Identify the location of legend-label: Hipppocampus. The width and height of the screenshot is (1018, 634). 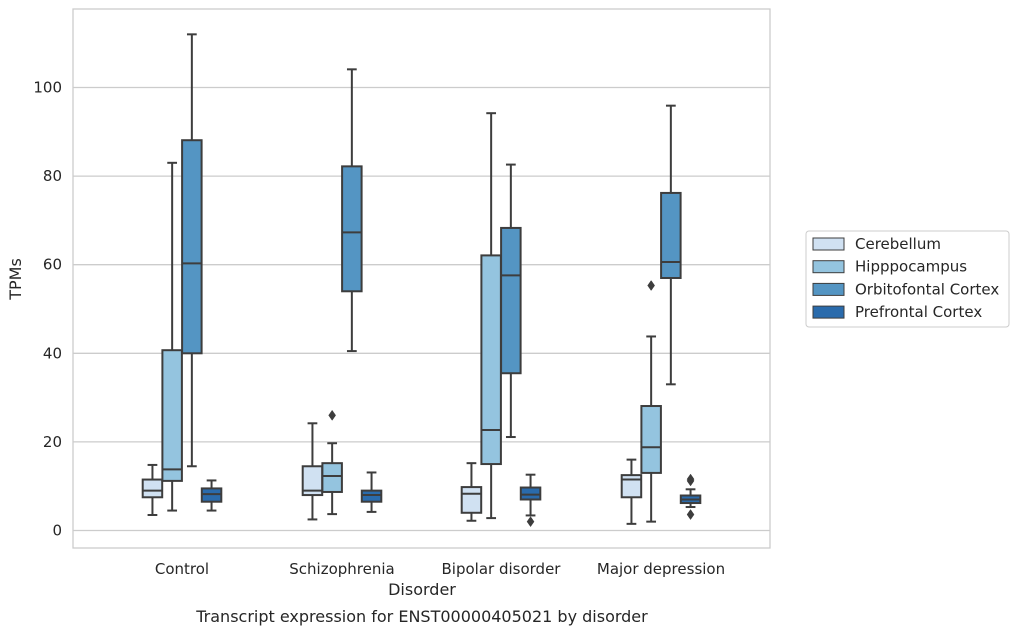
(911, 267).